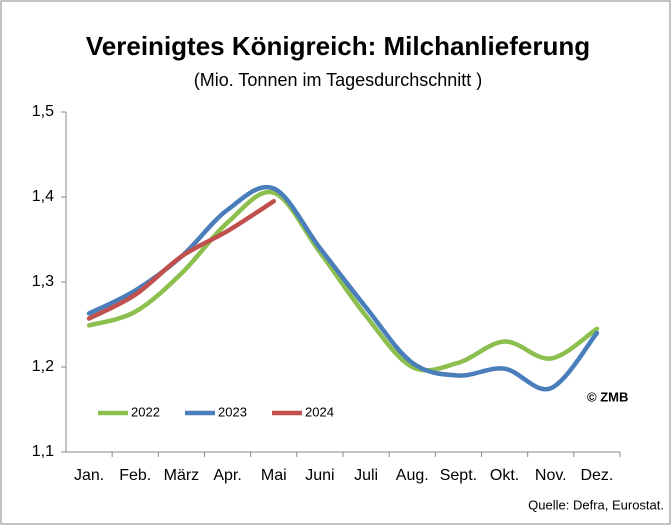 This screenshot has height=526, width=672. What do you see at coordinates (89, 475) in the screenshot?
I see `x-tick-label: Jan.` at bounding box center [89, 475].